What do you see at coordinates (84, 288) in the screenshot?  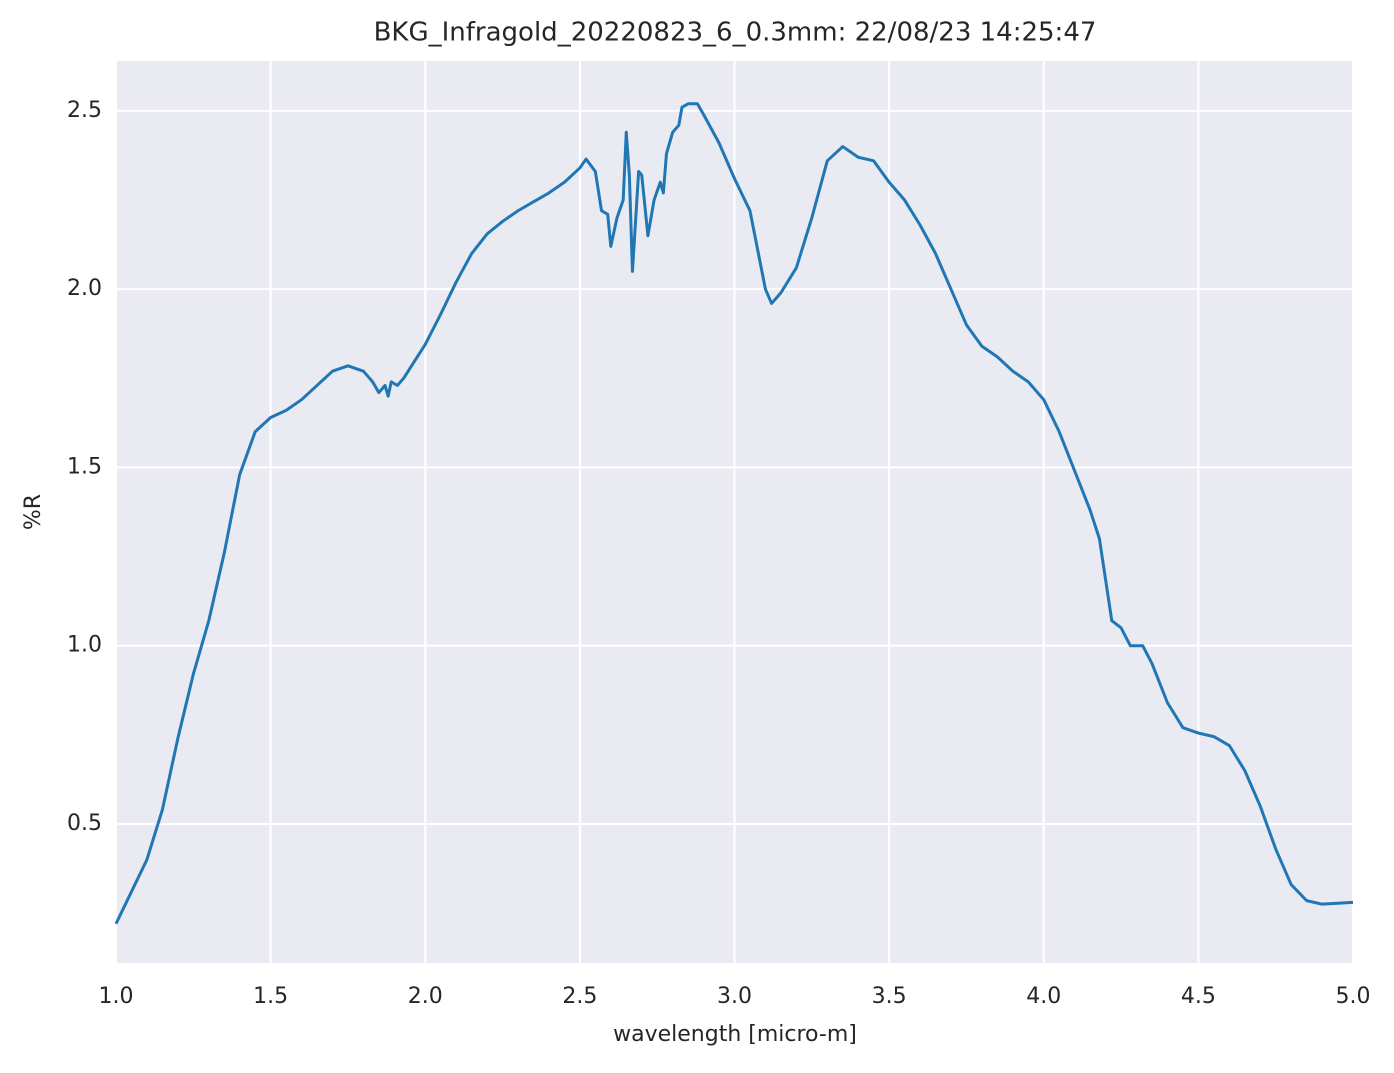 I see `y-tick-label: 2.0` at bounding box center [84, 288].